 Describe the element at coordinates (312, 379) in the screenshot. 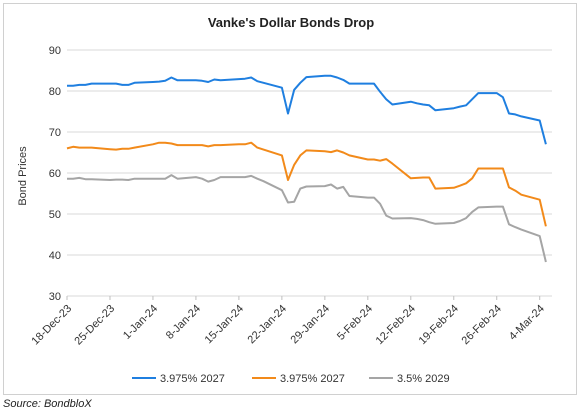

I see `legend-label-2: 3.975% 2027` at that location.